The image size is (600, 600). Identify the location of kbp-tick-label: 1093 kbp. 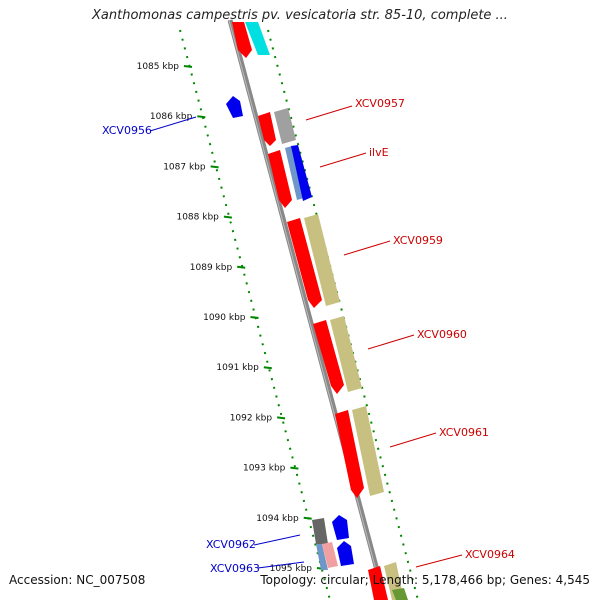
(264, 469).